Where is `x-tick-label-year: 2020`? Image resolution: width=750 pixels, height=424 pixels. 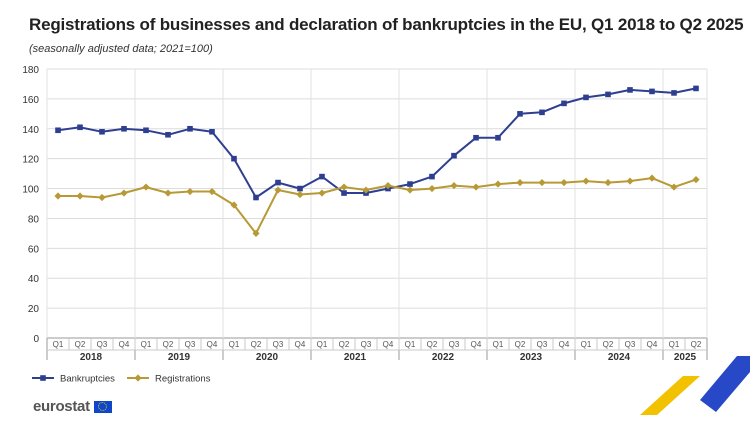
x-tick-label-year: 2020 is located at coordinates (267, 357).